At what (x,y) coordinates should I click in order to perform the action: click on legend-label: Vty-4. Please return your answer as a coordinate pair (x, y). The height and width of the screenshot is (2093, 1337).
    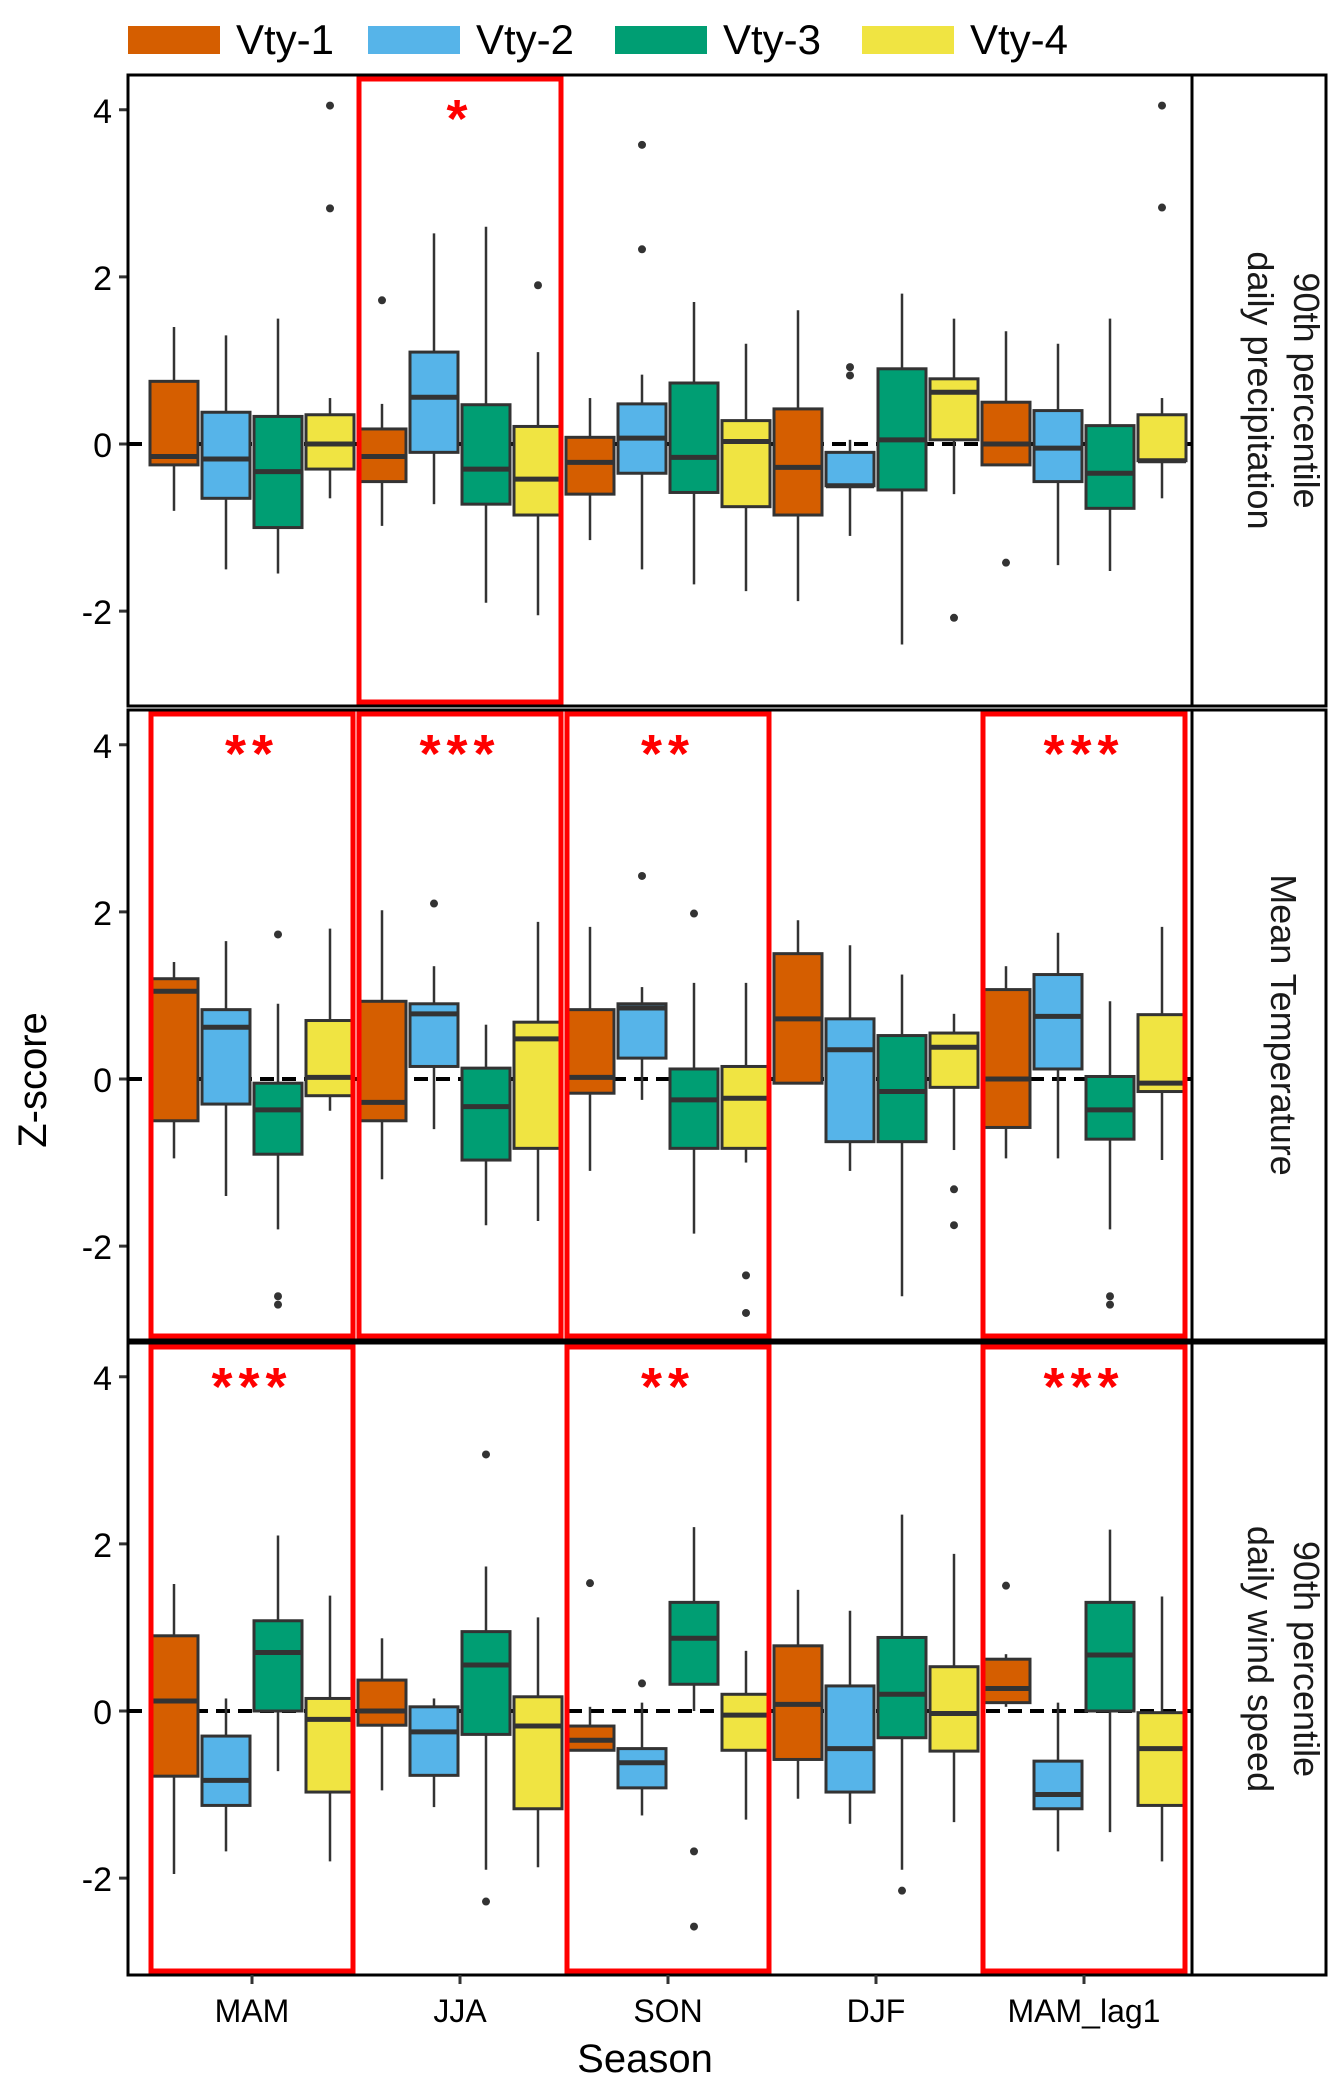
    Looking at the image, I should click on (1019, 39).